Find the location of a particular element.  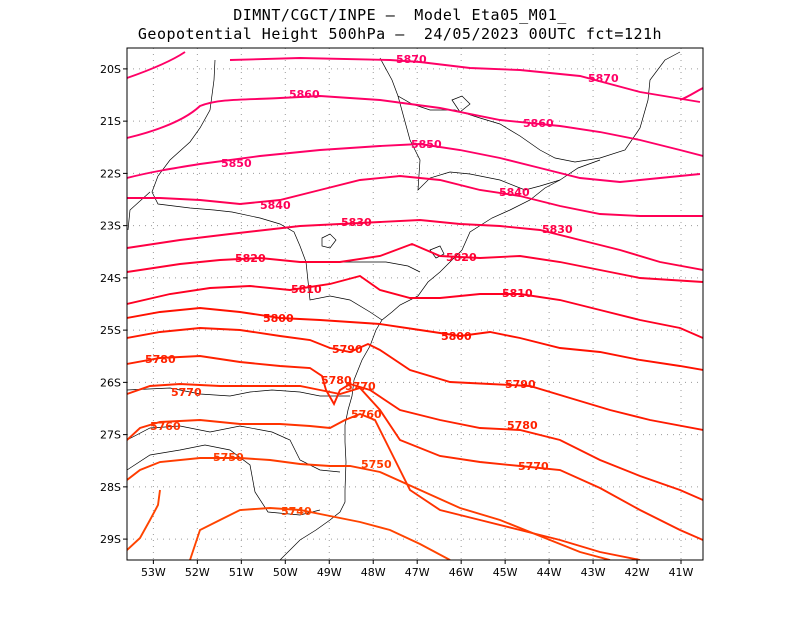

state-border-mg-es is located at coordinates (479, 143).